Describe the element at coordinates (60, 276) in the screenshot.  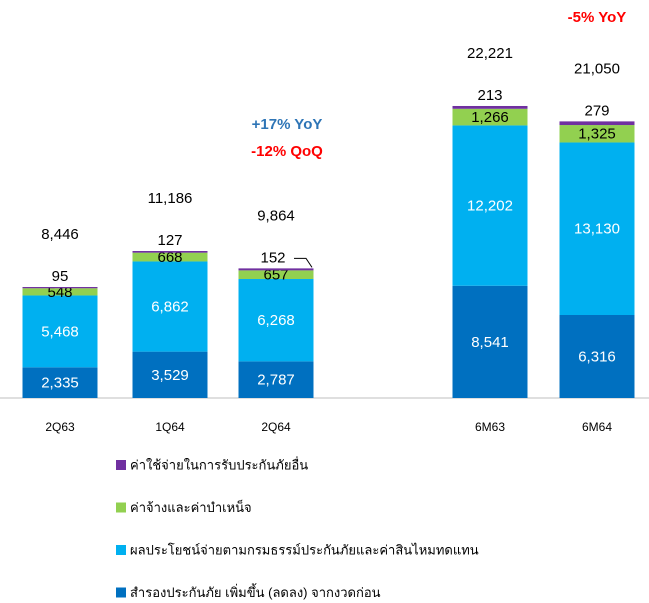
I see `data-label: 95` at that location.